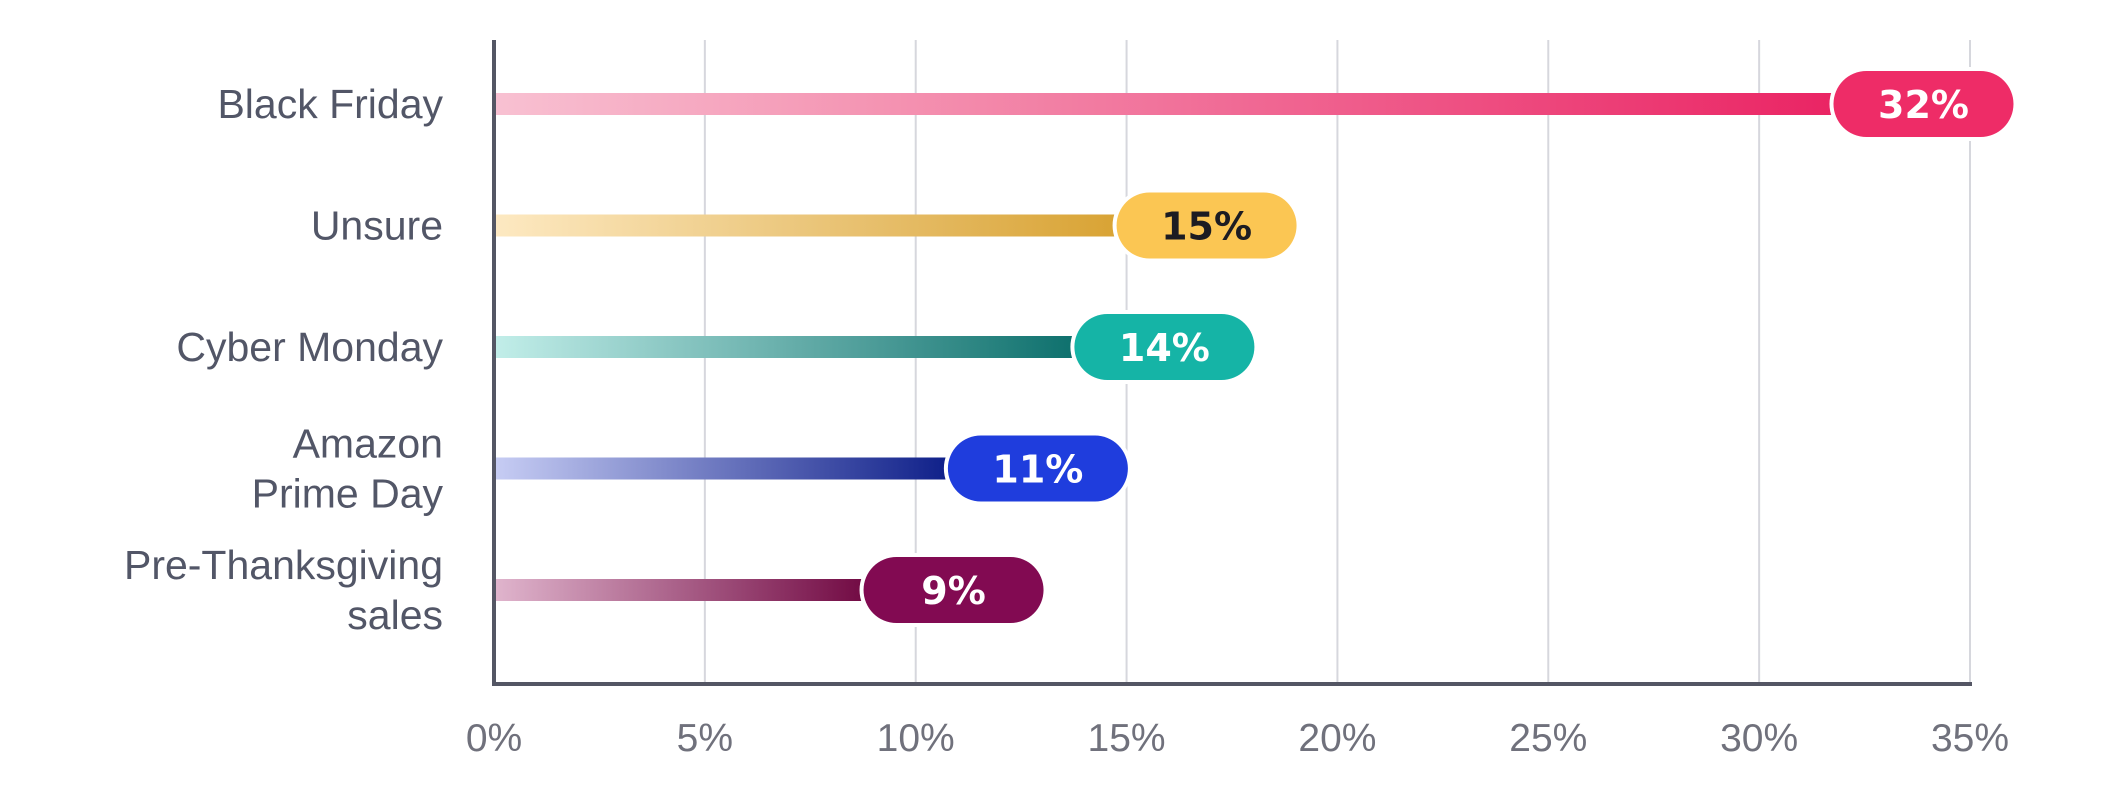  What do you see at coordinates (1759, 738) in the screenshot?
I see `x-tick-label: 30%` at bounding box center [1759, 738].